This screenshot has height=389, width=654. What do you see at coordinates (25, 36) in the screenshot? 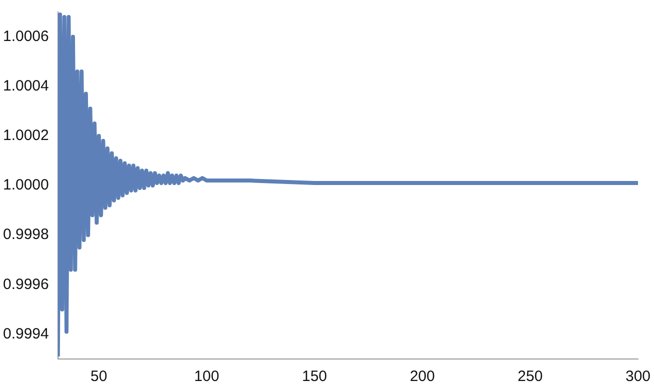
I see `y-tick-label: 1.0006` at bounding box center [25, 36].